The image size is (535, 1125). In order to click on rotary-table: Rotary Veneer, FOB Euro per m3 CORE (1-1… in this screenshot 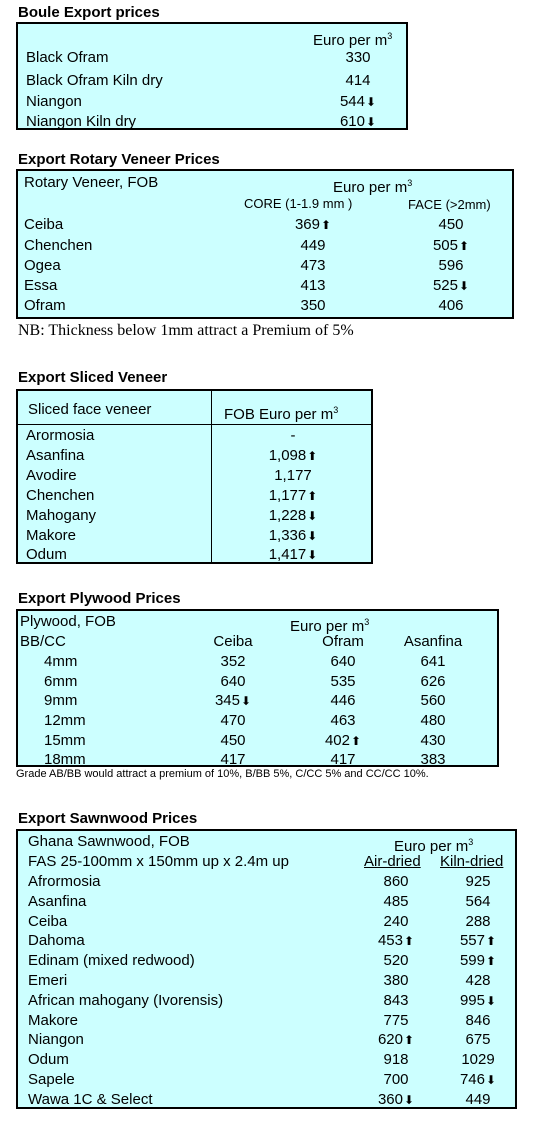, I will do `click(265, 244)`.